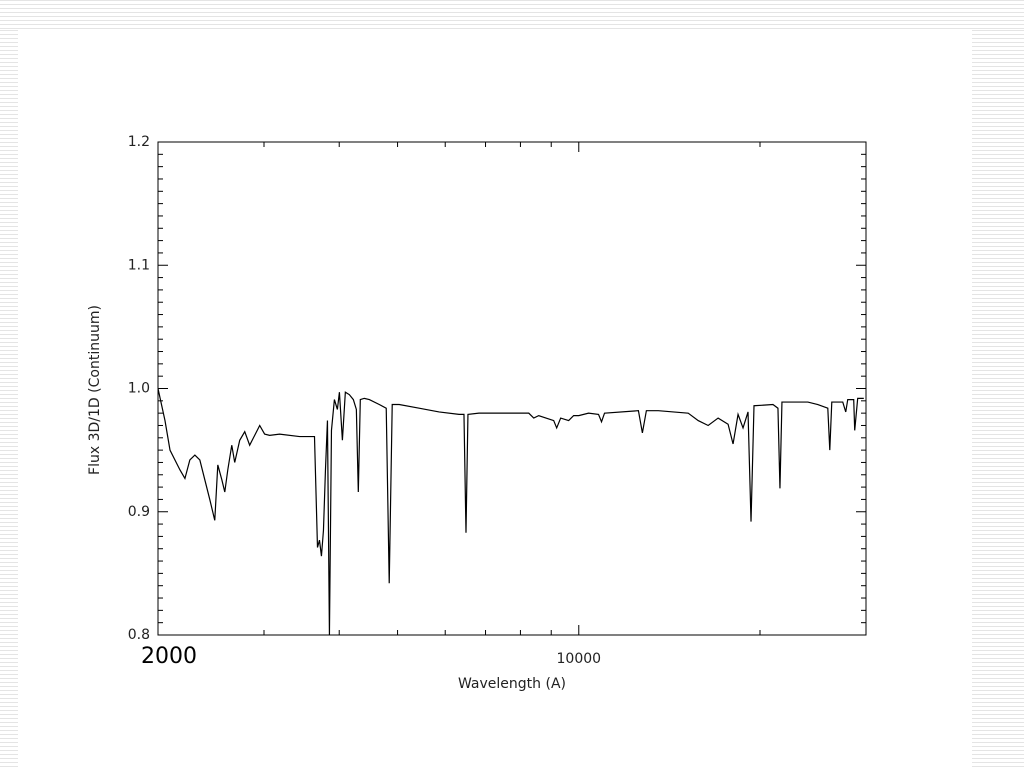 This screenshot has width=1024, height=768. I want to click on y-tick-label: 1.2, so click(139, 142).